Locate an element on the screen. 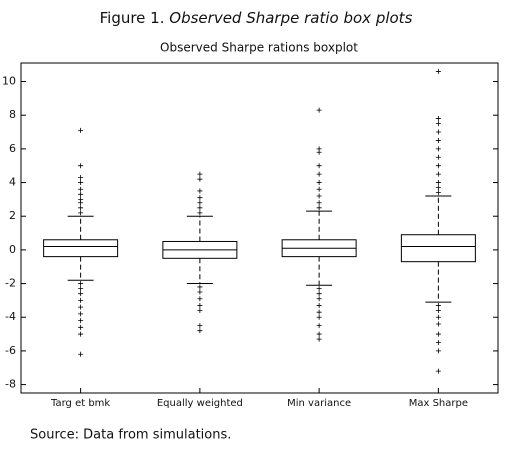 Image resolution: width=511 pixels, height=449 pixels. x-tick-label: Equally weighted is located at coordinates (200, 403).